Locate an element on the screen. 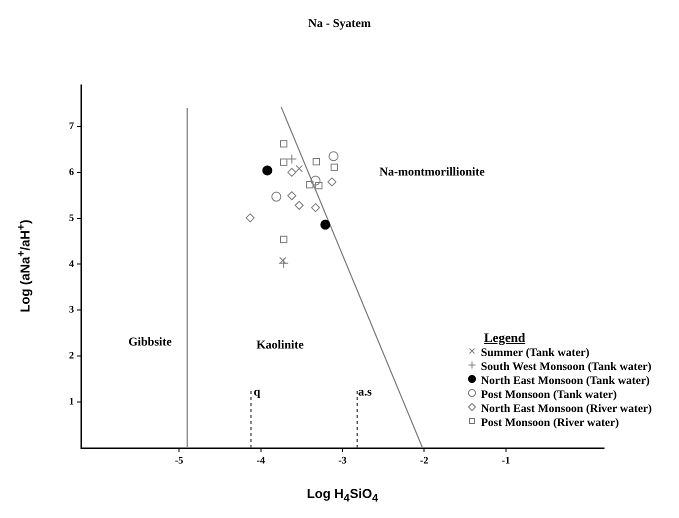 This screenshot has height=518, width=679. legend-label: Post Monsoon (Tank water) is located at coordinates (548, 395).